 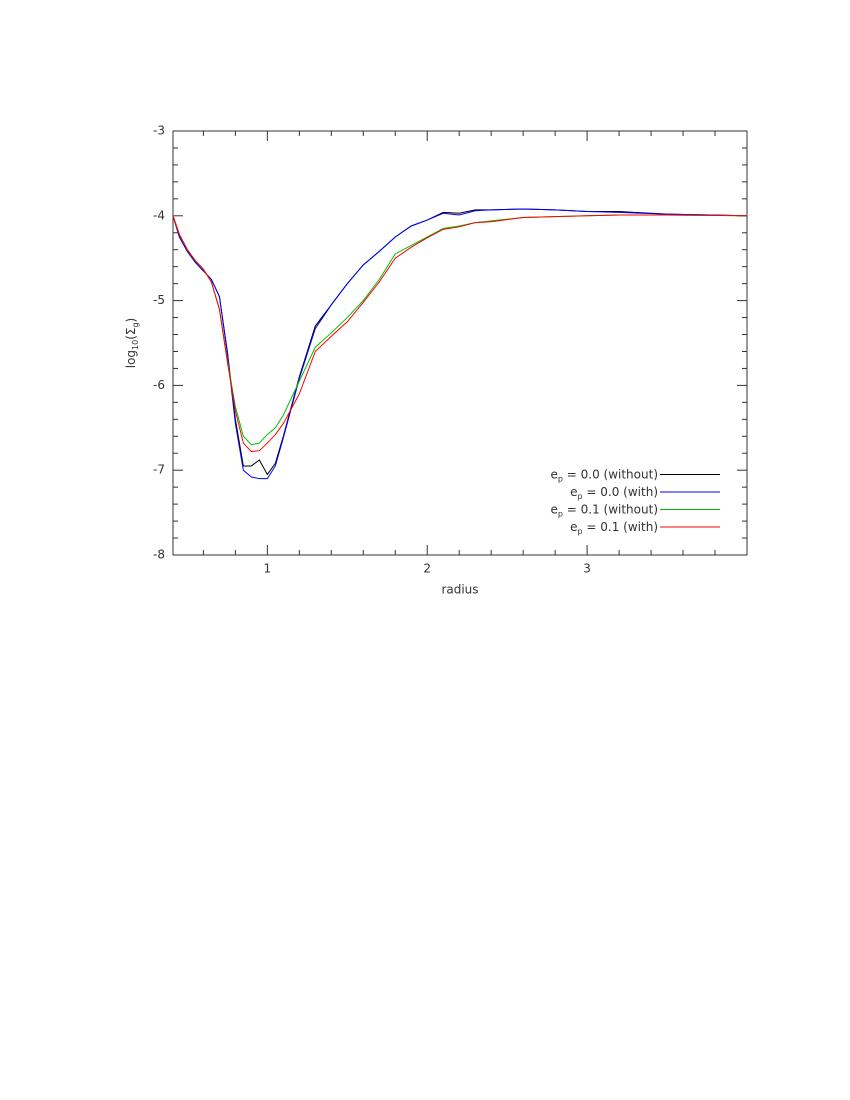 What do you see at coordinates (131, 359) in the screenshot?
I see `label-part: log` at bounding box center [131, 359].